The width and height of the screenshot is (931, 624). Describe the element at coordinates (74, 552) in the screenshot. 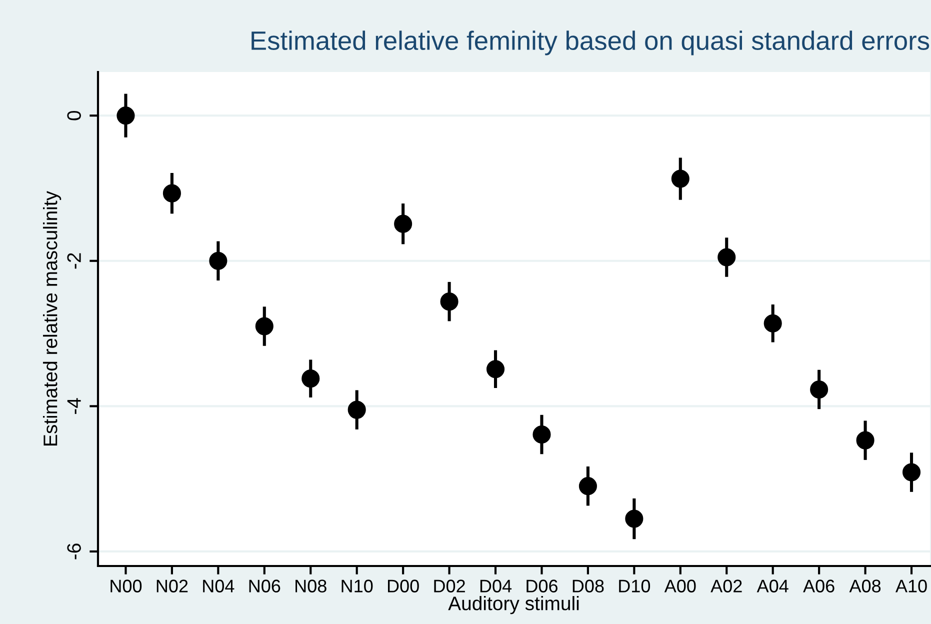

I see `y-tick-label: -6` at that location.